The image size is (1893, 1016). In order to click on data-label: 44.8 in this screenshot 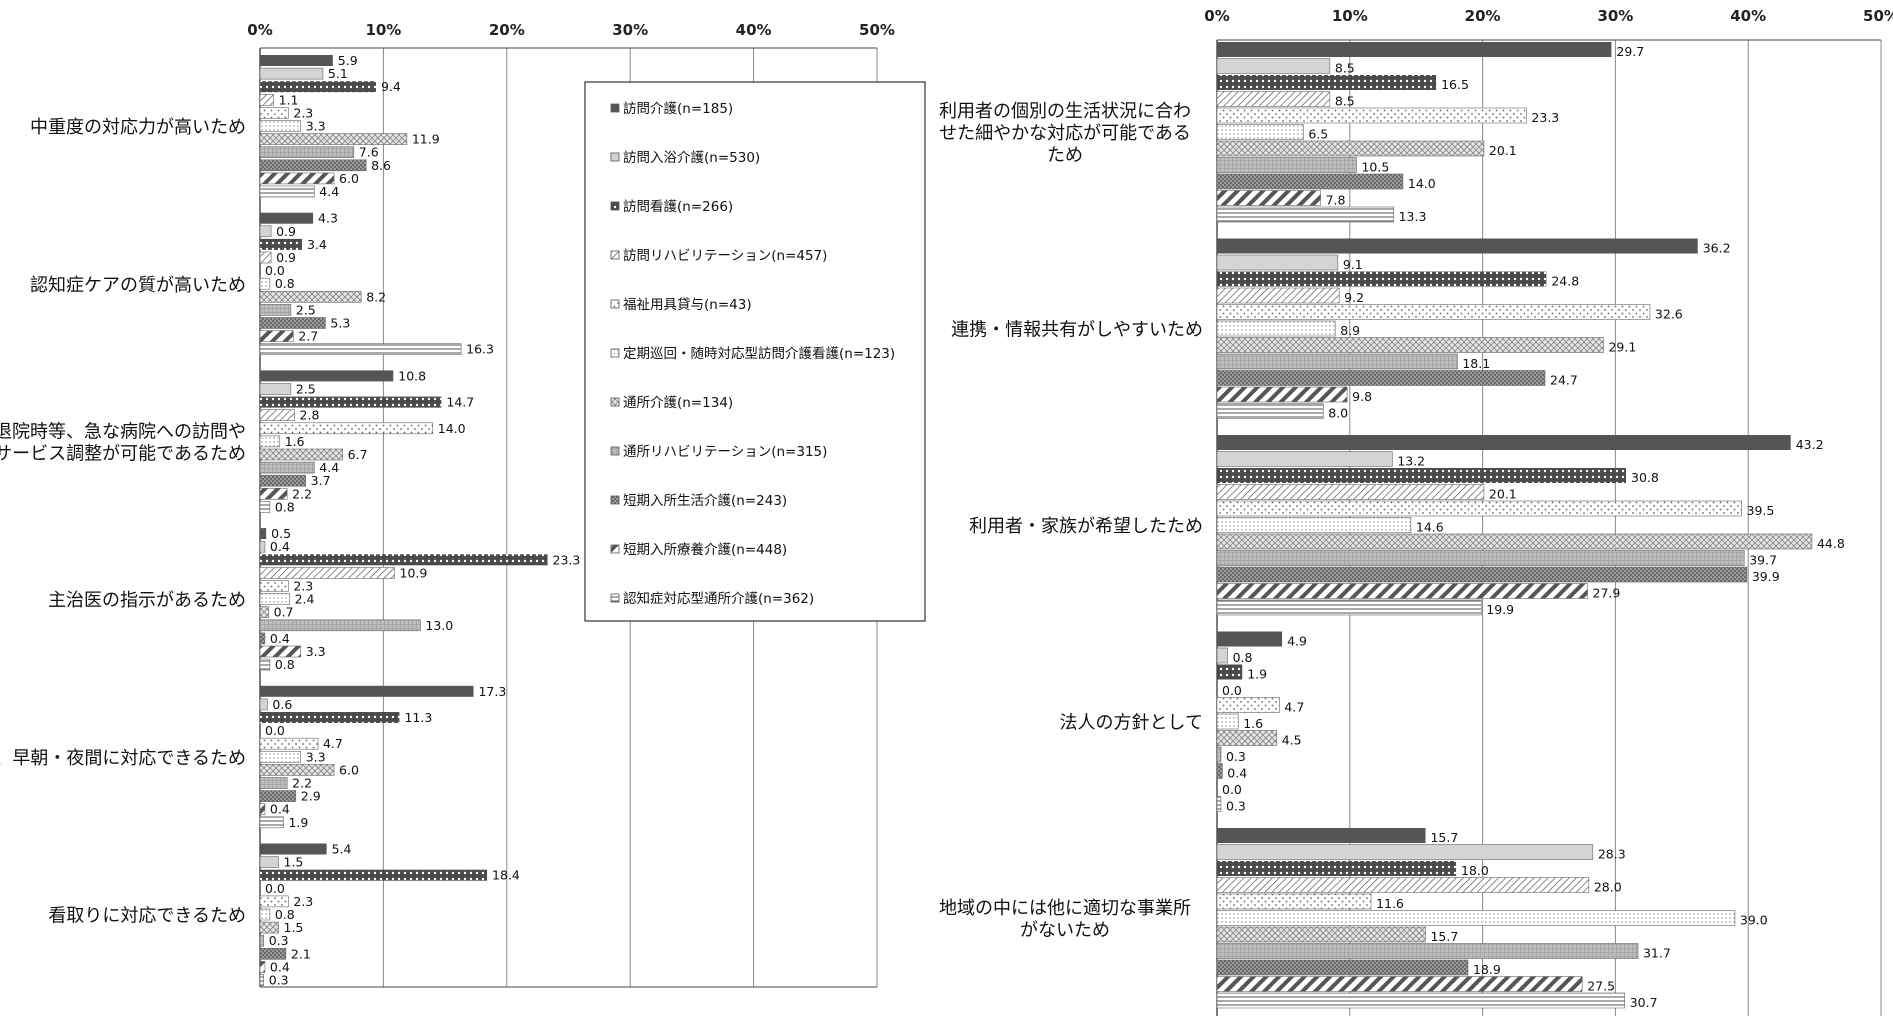, I will do `click(1831, 543)`.